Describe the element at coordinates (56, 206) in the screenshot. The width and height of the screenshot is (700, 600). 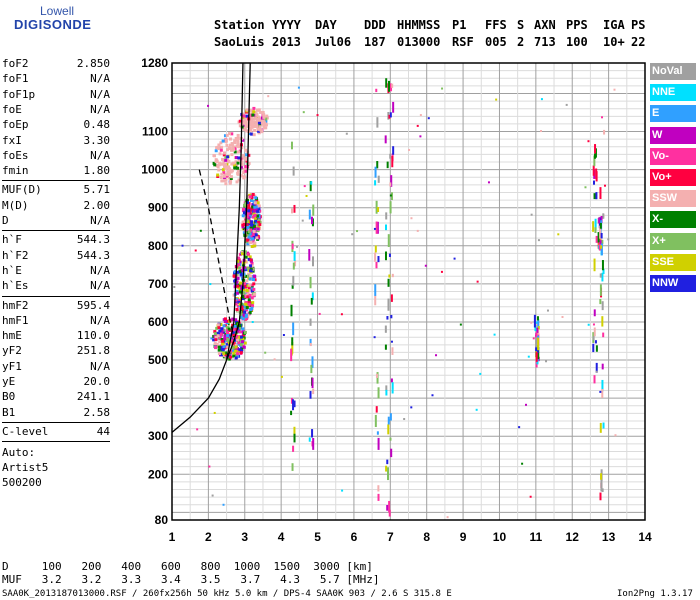
I see `param-row-md: M(D) 2.00` at that location.